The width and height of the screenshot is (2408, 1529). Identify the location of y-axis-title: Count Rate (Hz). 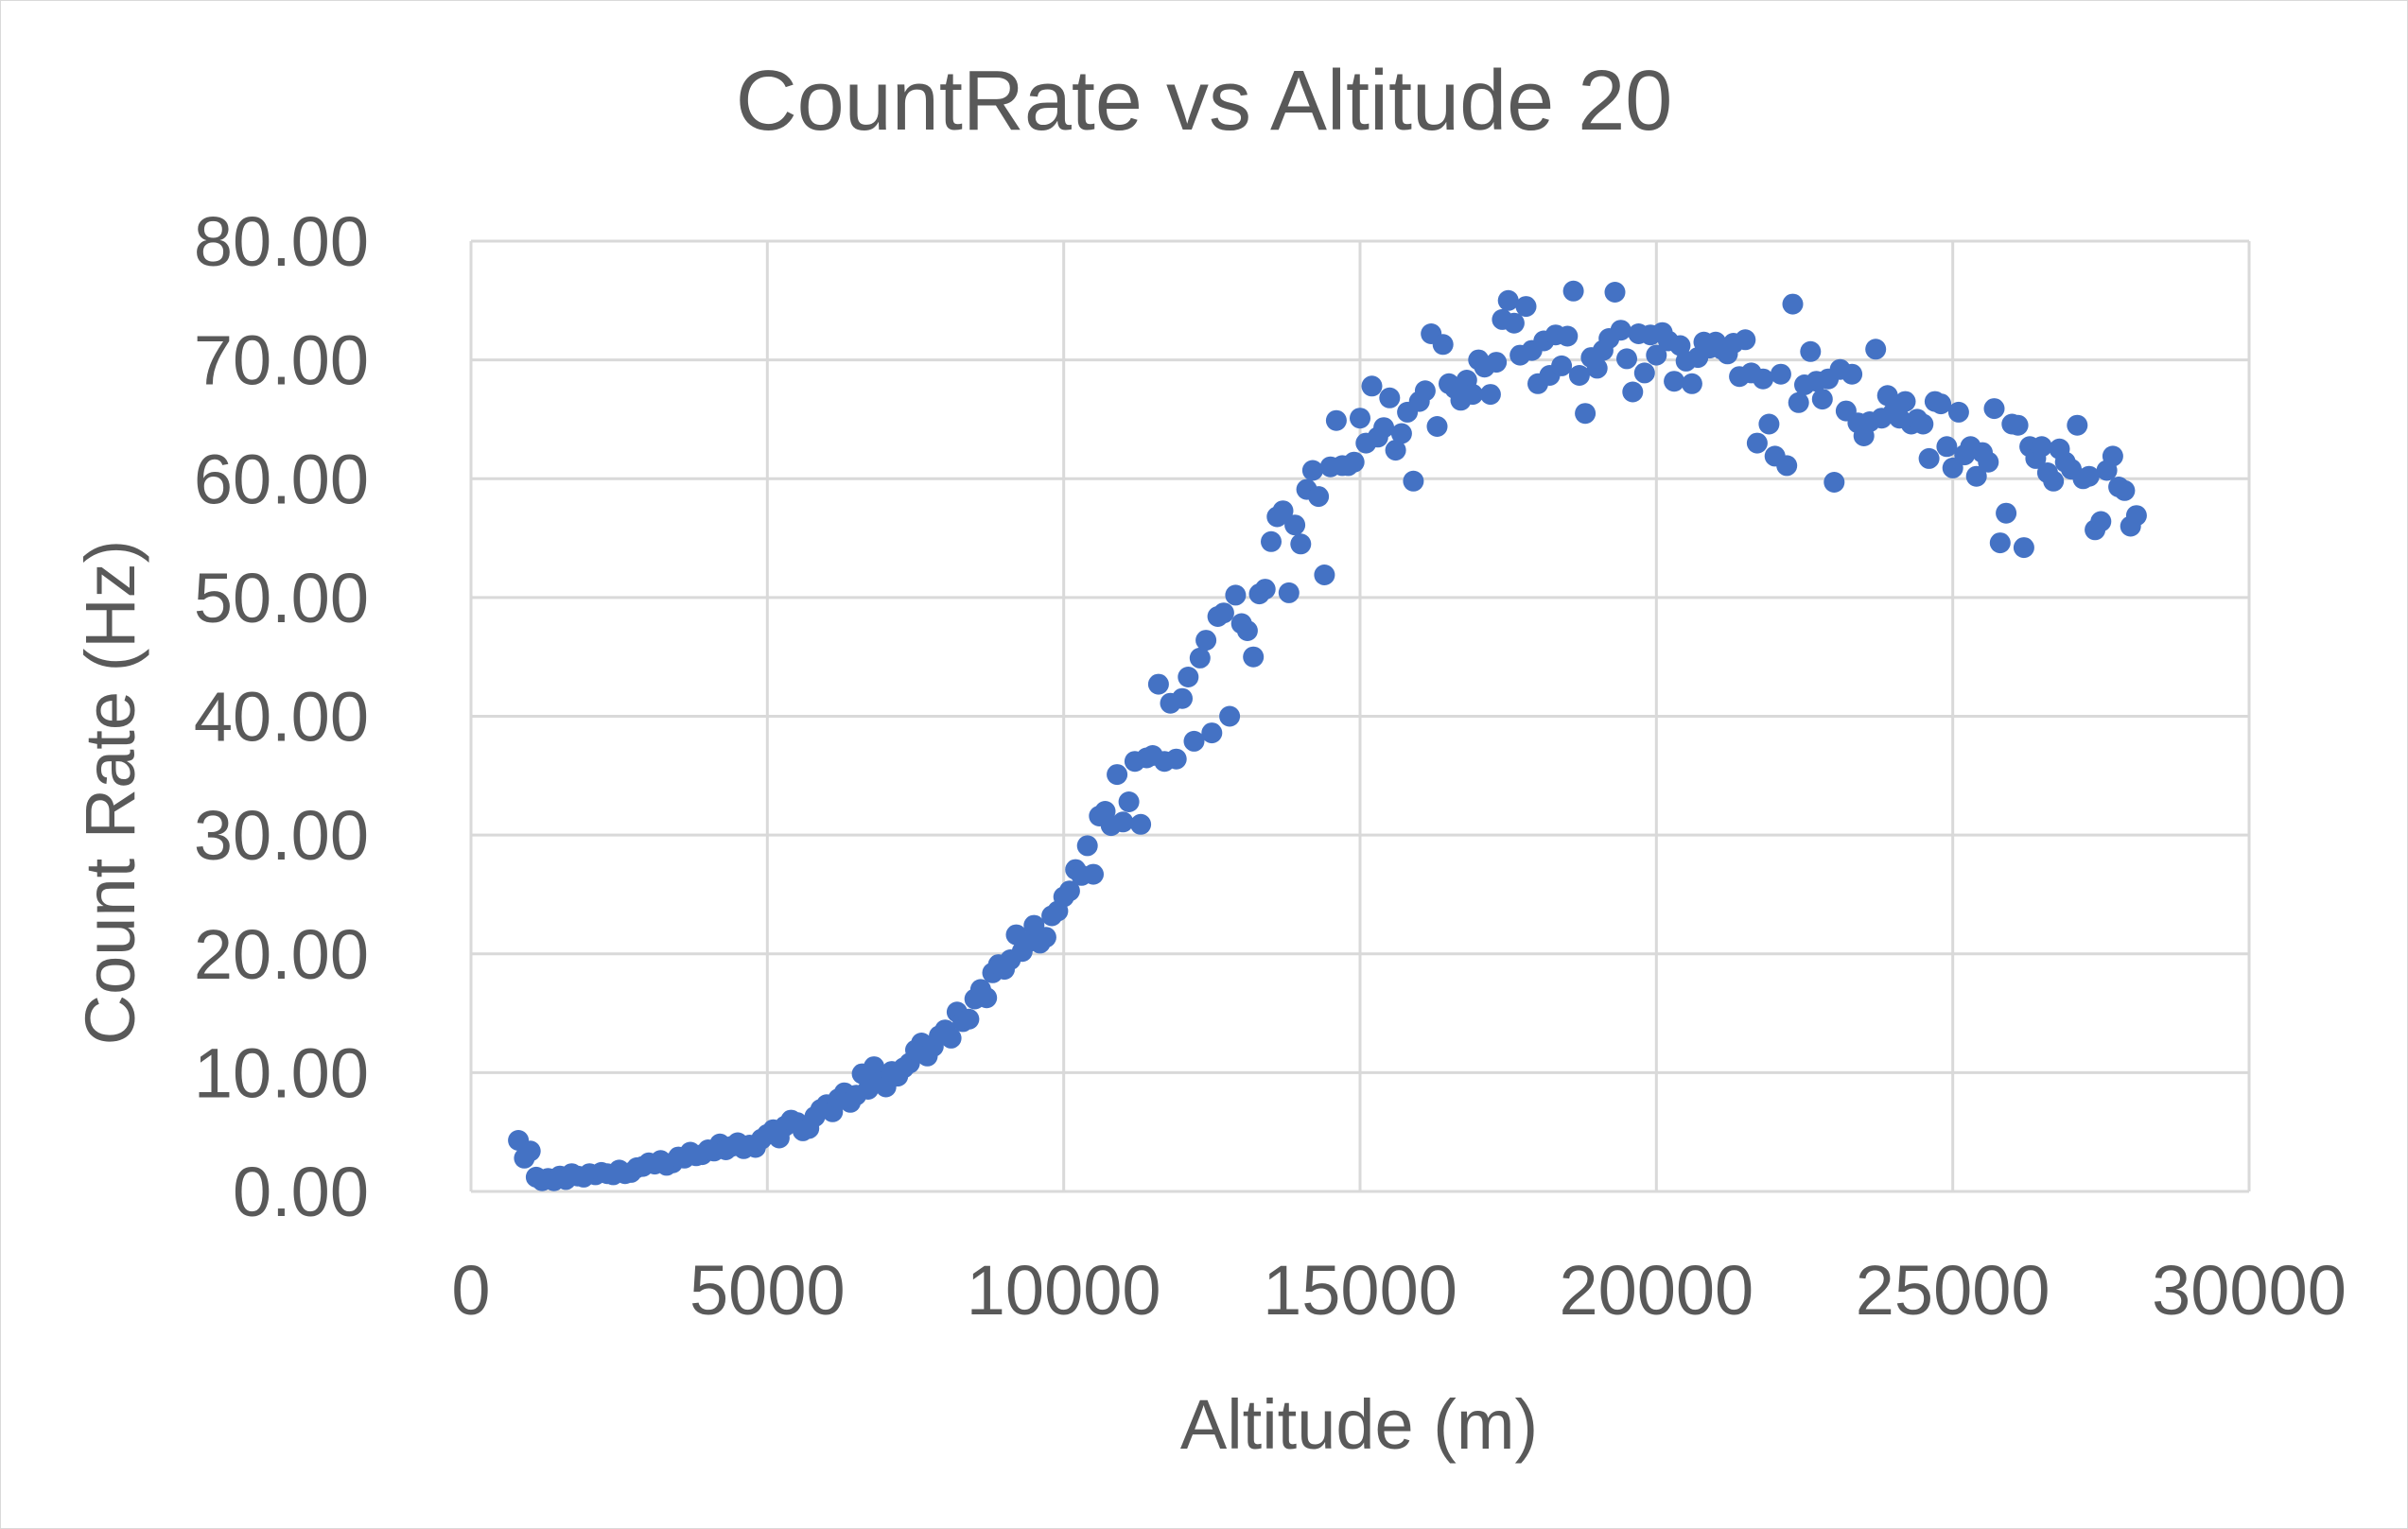
(110, 793).